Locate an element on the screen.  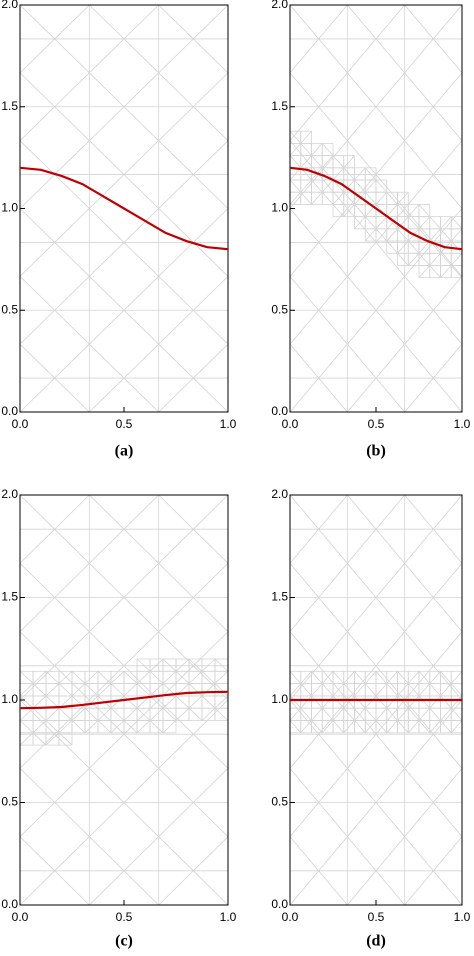
x-tick-label: 0.0 is located at coordinates (20, 917).